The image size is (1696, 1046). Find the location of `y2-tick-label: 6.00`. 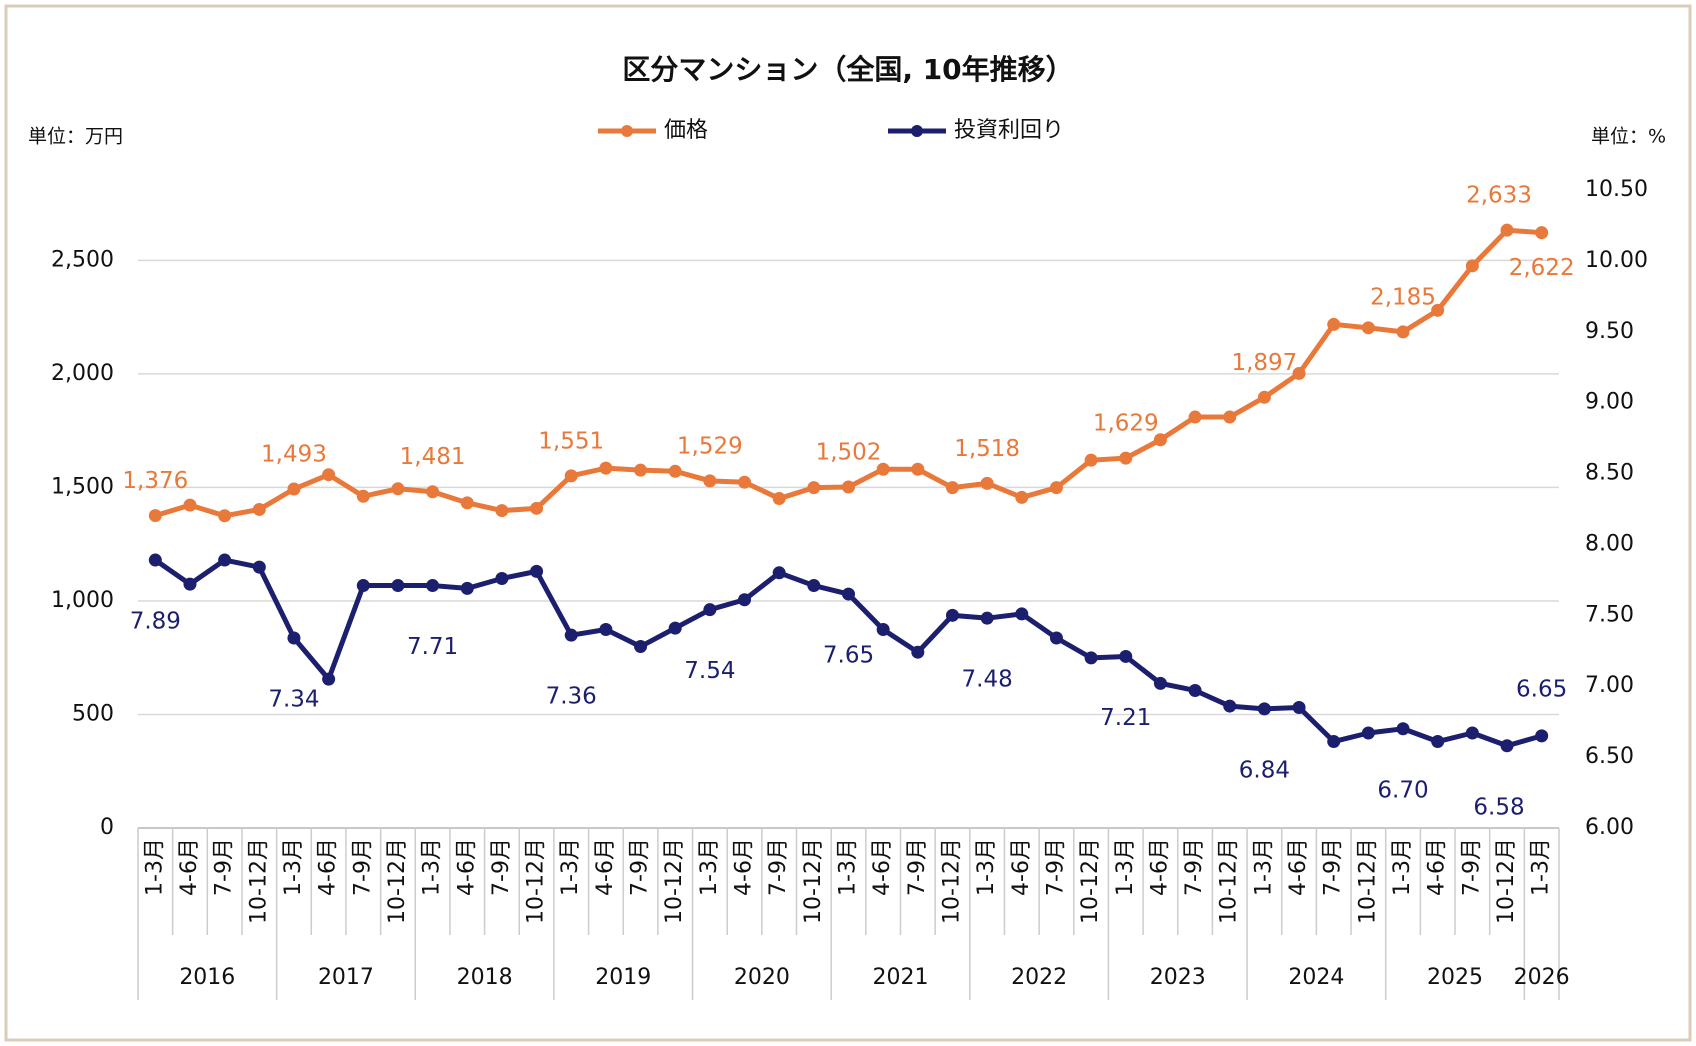

y2-tick-label: 6.00 is located at coordinates (1609, 827).